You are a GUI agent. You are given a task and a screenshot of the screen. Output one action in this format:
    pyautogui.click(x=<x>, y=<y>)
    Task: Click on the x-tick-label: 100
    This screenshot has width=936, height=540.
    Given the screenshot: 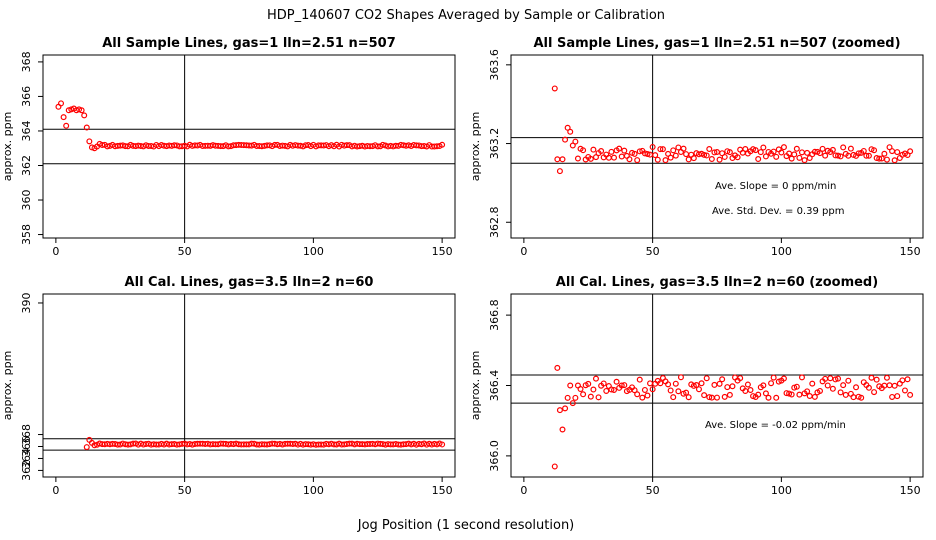 What is the action you would take?
    pyautogui.click(x=781, y=490)
    